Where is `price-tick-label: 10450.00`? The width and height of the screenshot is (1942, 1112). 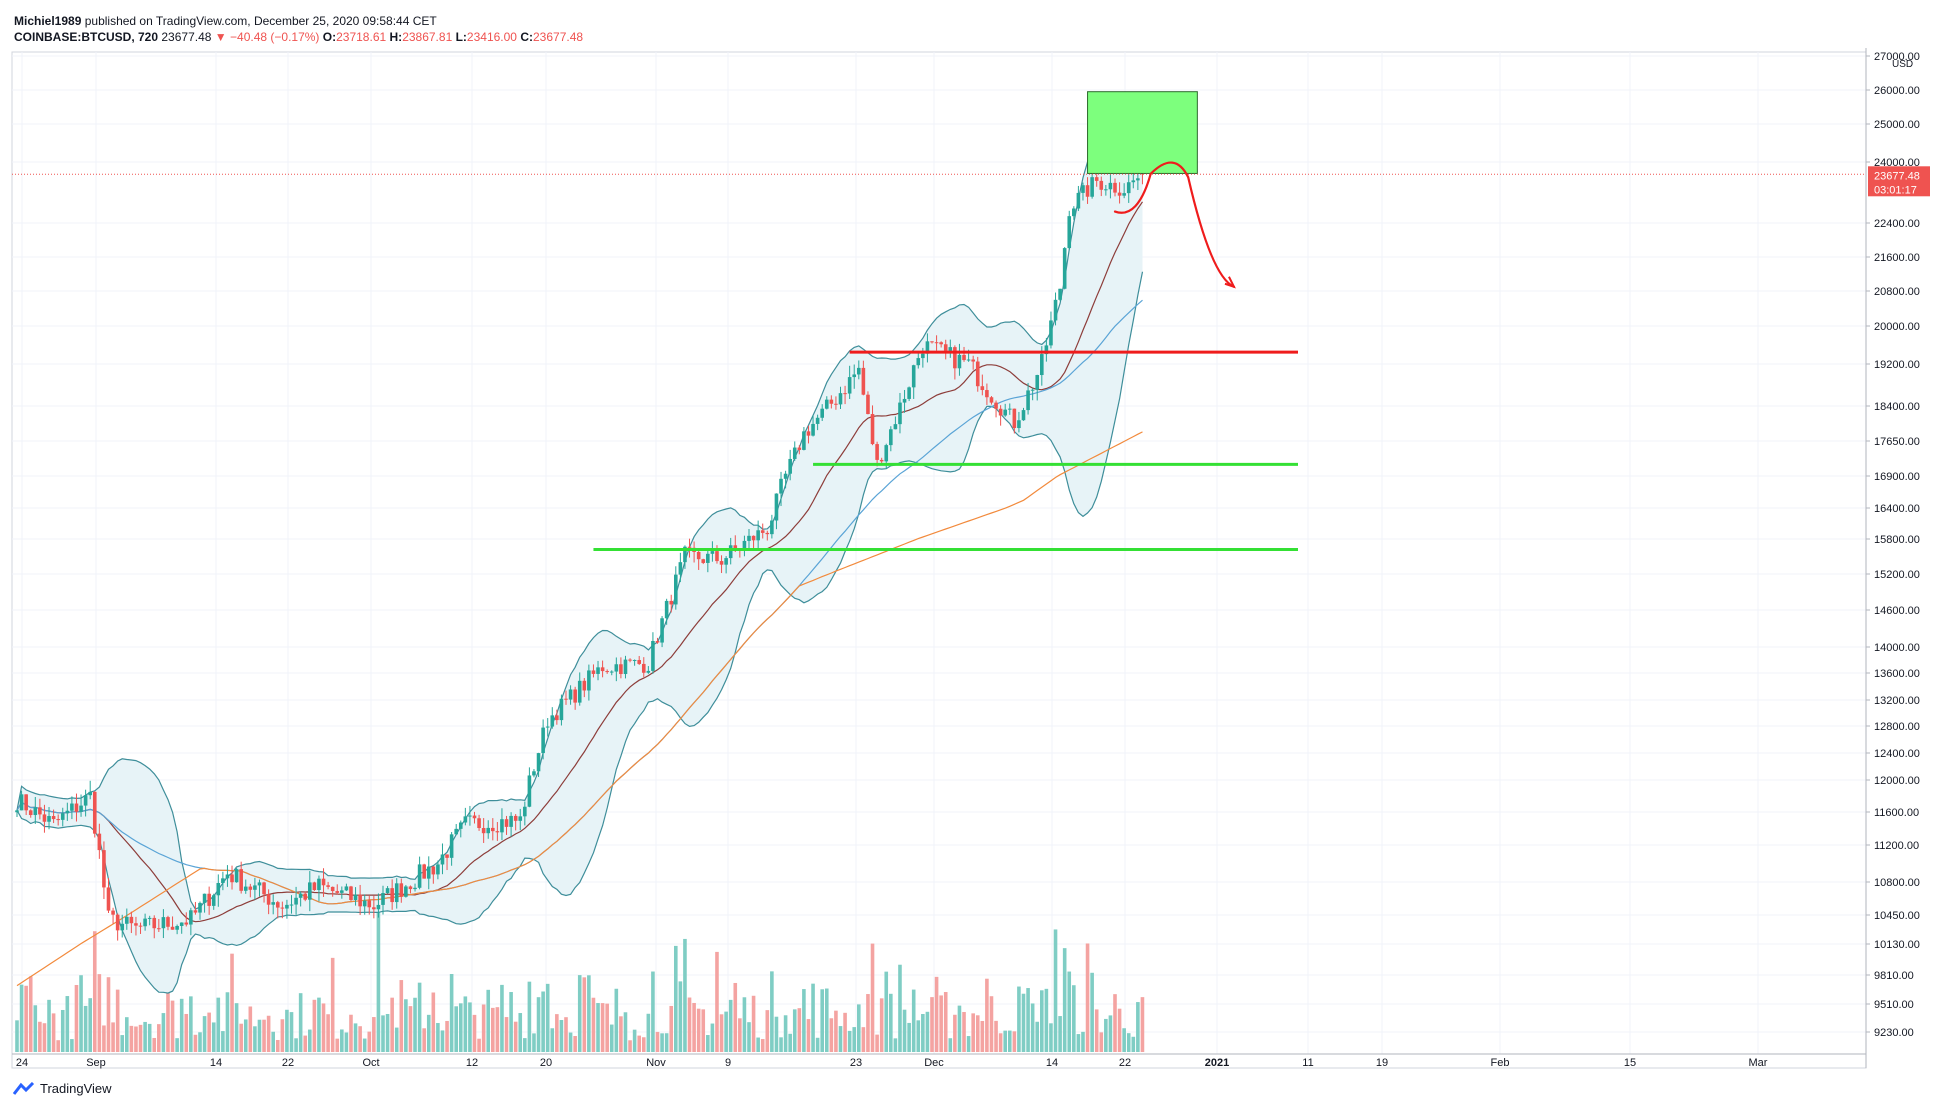 price-tick-label: 10450.00 is located at coordinates (1897, 916).